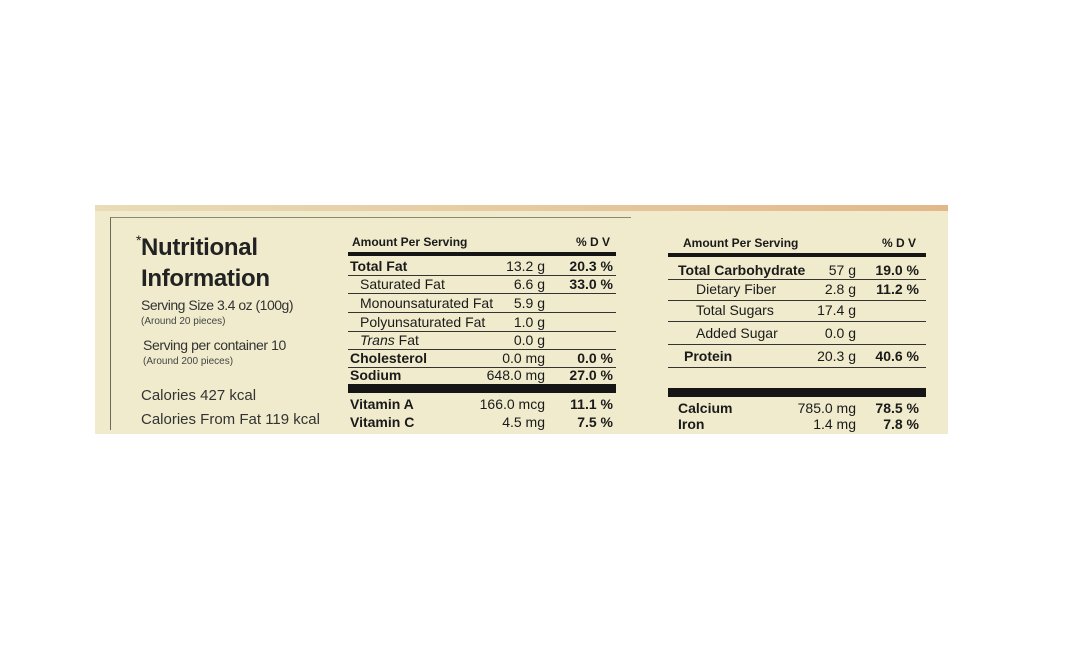 Image resolution: width=1068 pixels, height=671 pixels. What do you see at coordinates (897, 289) in the screenshot?
I see `nutrient-dv: 11.2 %` at bounding box center [897, 289].